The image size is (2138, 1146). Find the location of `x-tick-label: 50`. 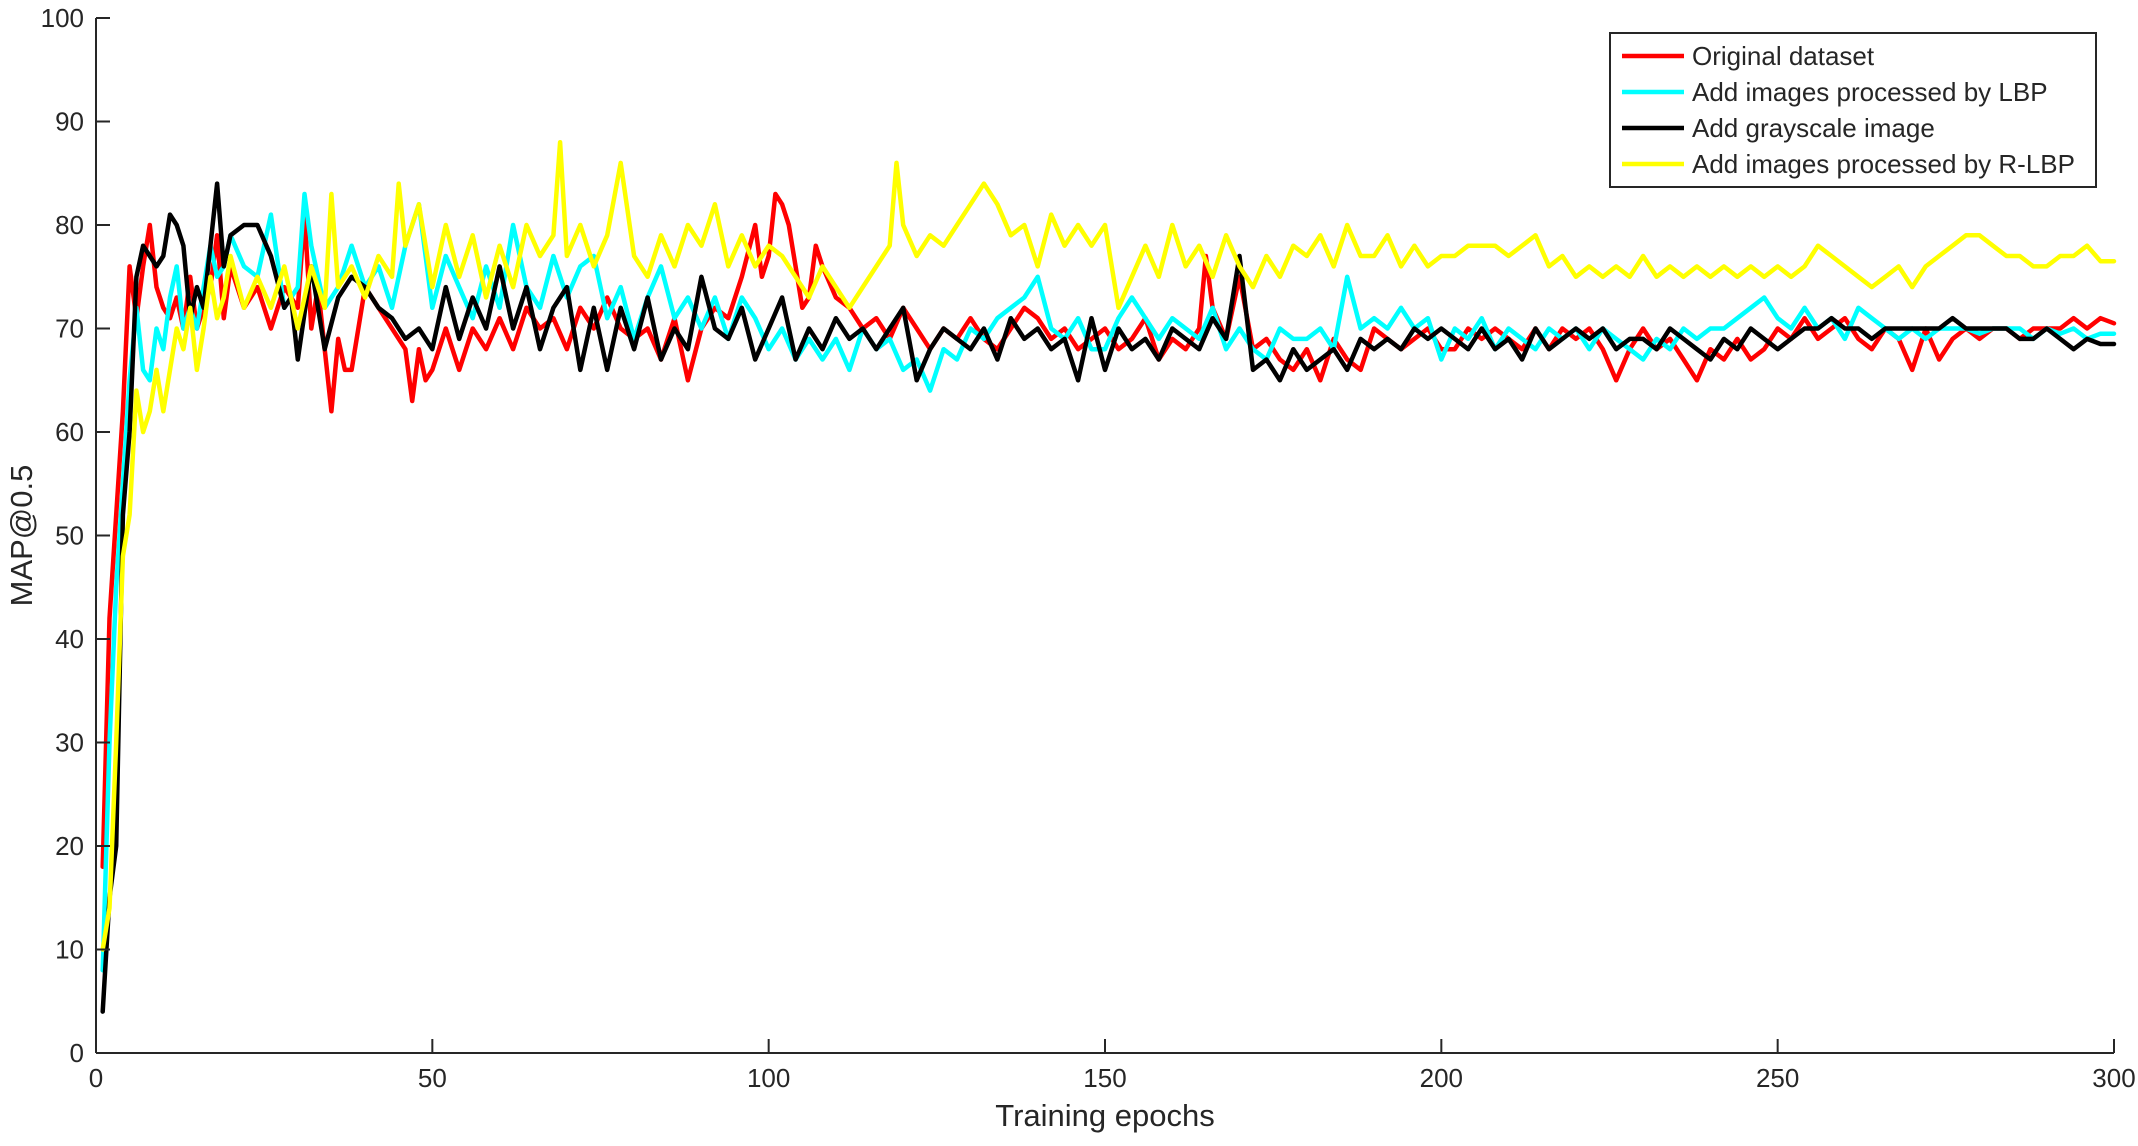

x-tick-label: 50 is located at coordinates (432, 1078).